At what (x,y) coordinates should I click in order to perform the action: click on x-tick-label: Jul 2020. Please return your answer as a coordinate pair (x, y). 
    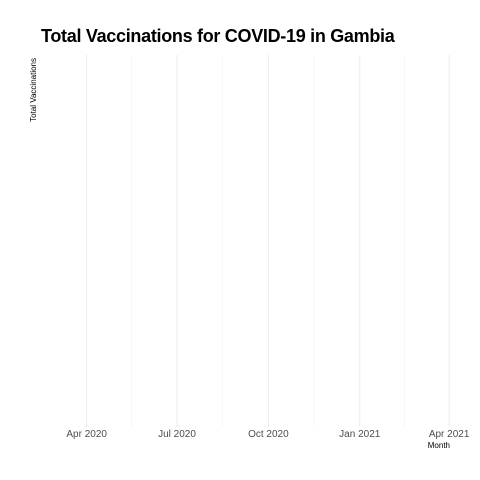
    Looking at the image, I should click on (177, 434).